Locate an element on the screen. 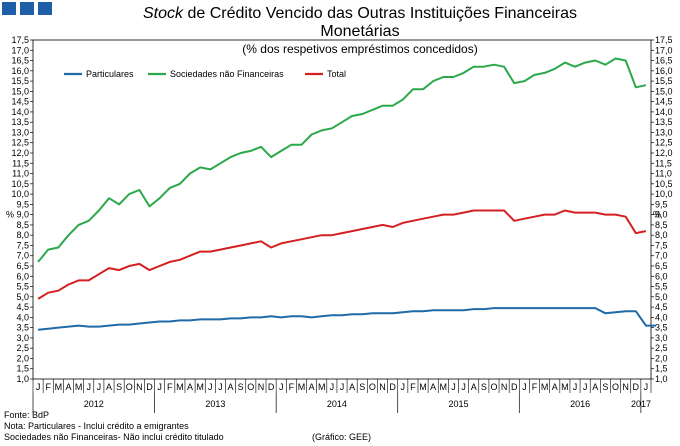 Image resolution: width=680 pixels, height=446 pixels. y-tick-label-left: 15,5 is located at coordinates (20, 81).